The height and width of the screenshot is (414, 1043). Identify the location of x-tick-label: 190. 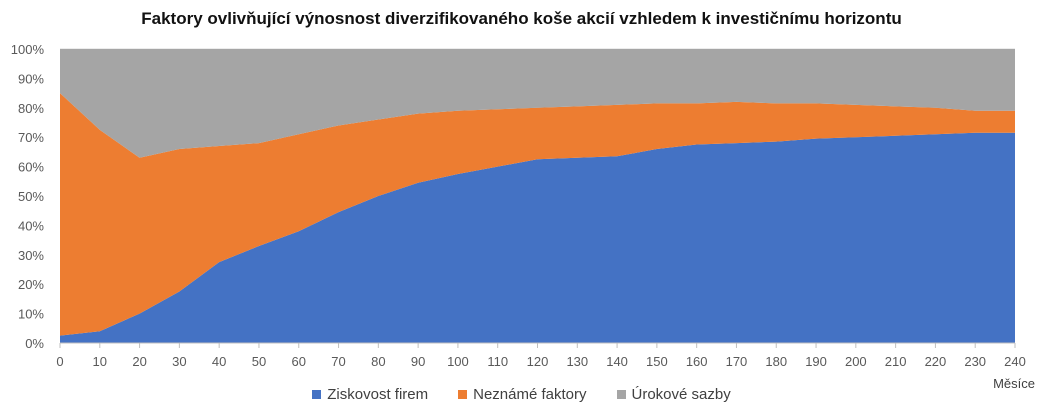
(816, 361).